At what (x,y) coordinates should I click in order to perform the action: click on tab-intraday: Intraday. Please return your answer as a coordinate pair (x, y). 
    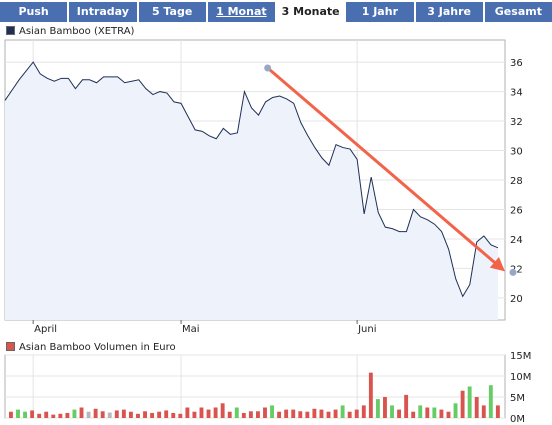
    Looking at the image, I should click on (103, 12).